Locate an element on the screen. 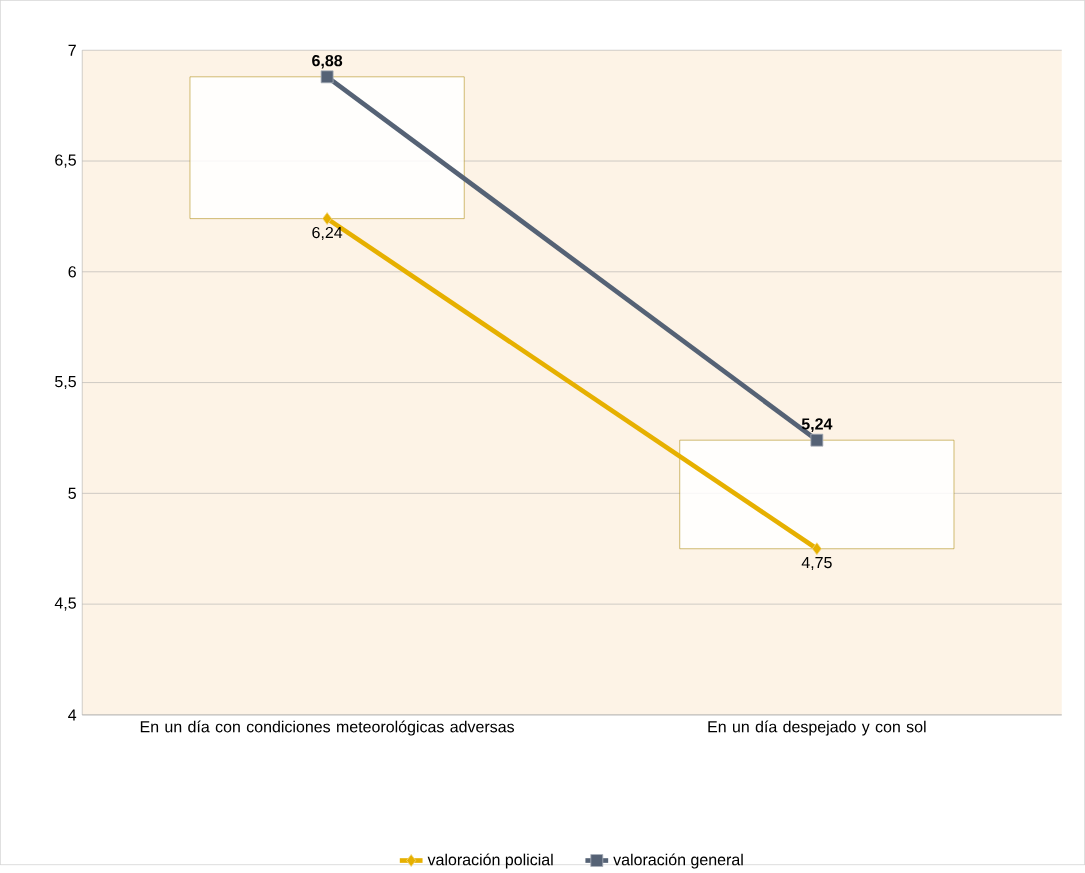 The image size is (1085, 873). data-label: 5,24 is located at coordinates (817, 425).